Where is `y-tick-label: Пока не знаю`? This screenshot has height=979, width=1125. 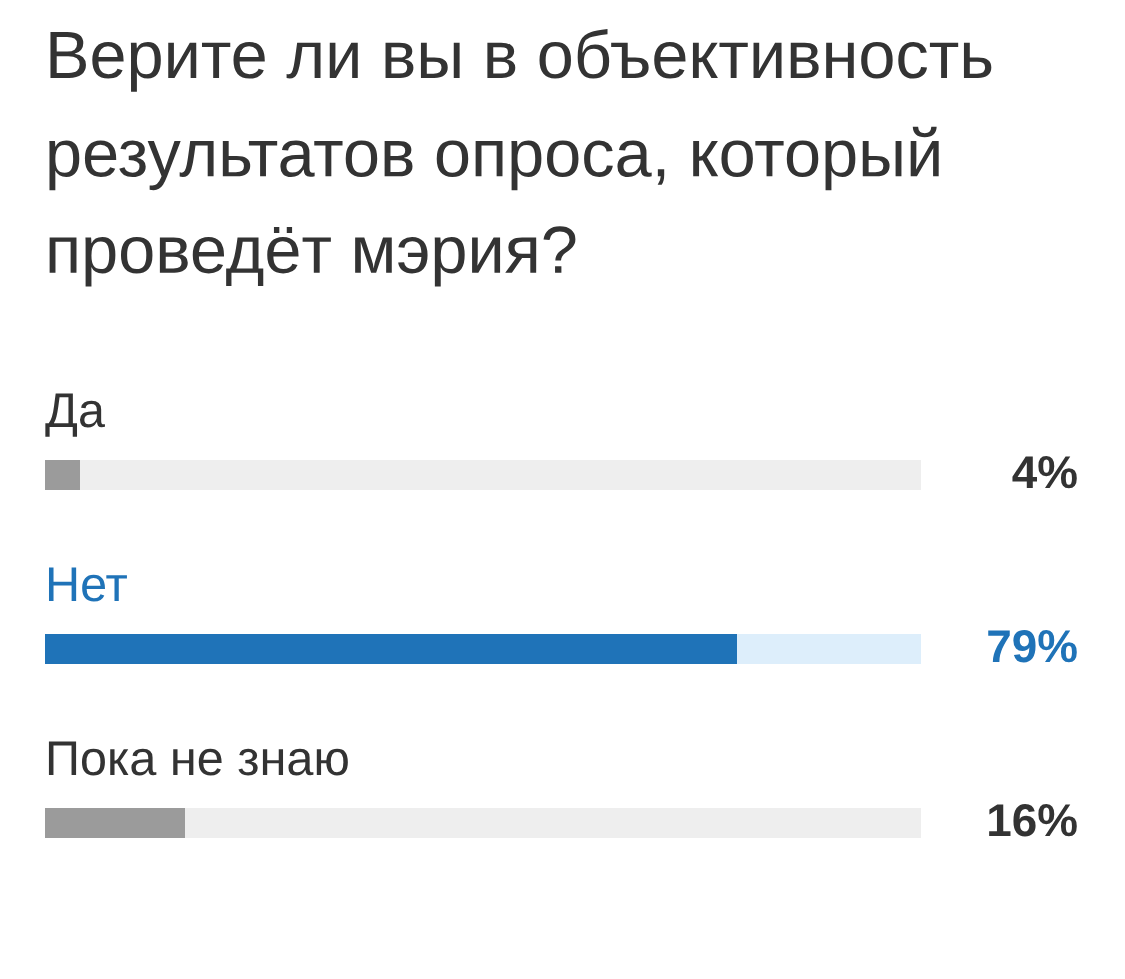 y-tick-label: Пока не знаю is located at coordinates (198, 758).